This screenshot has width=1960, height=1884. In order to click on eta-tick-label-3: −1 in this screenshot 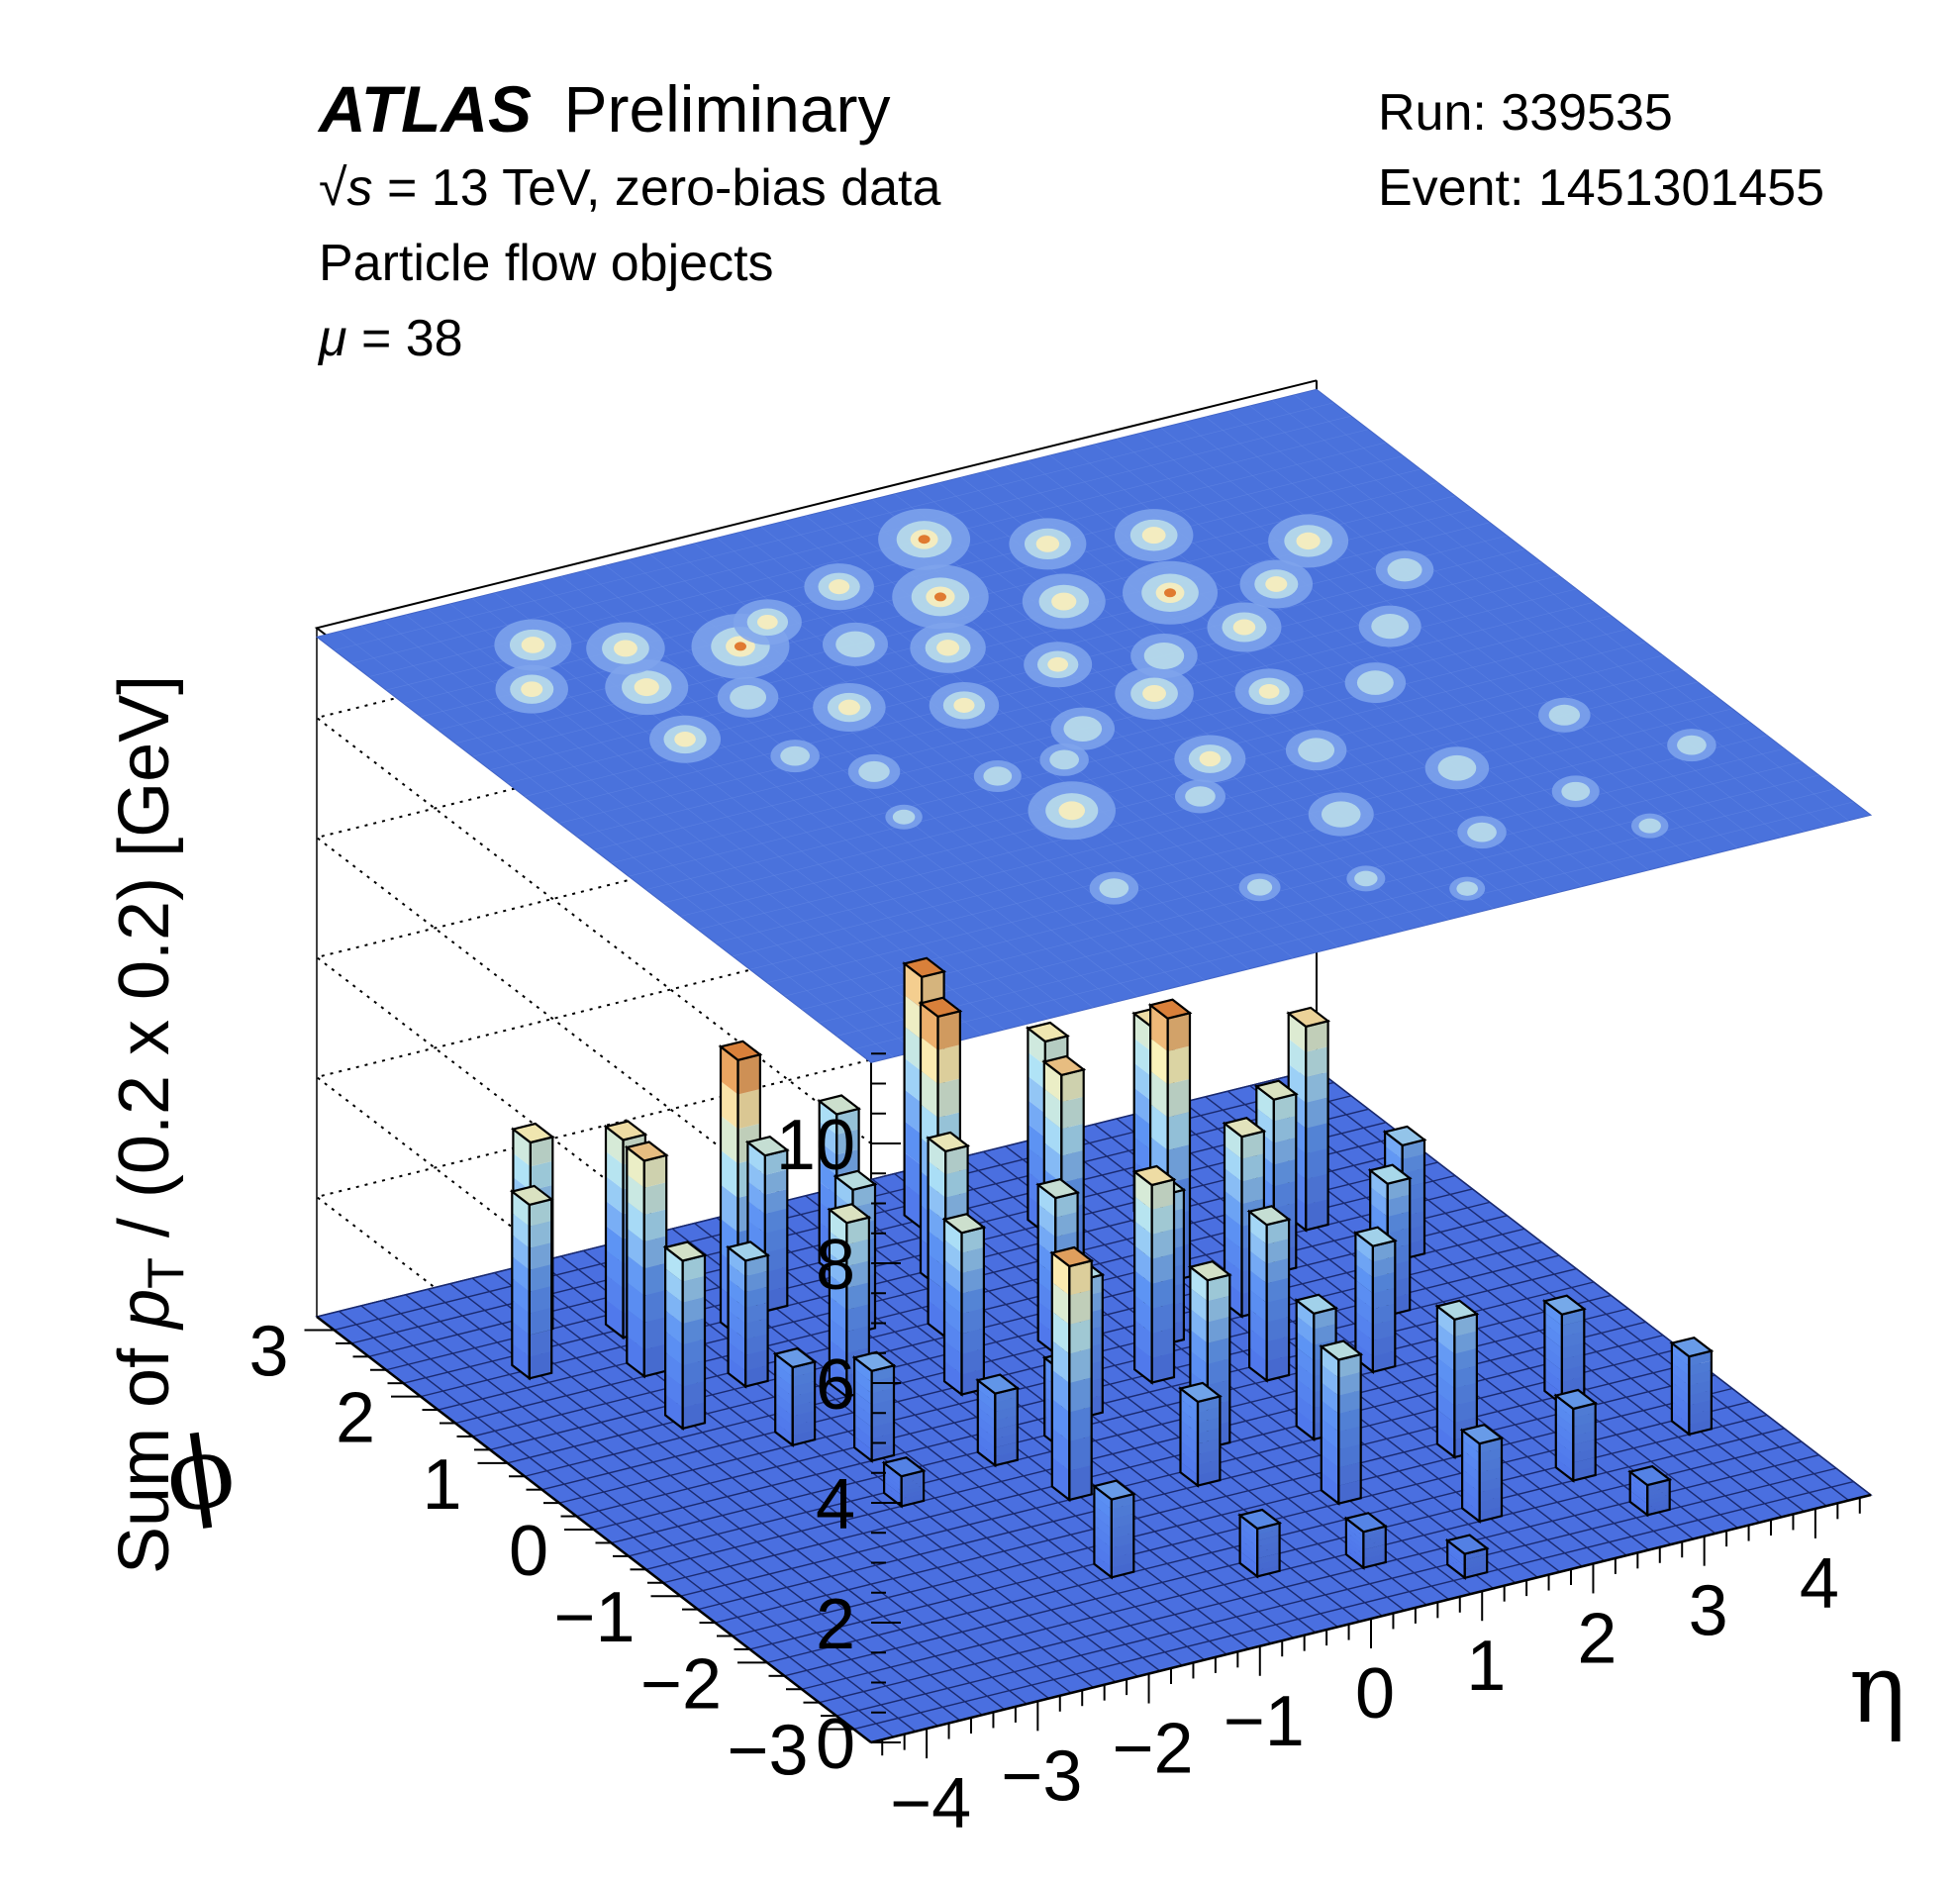, I will do `click(1264, 1721)`.